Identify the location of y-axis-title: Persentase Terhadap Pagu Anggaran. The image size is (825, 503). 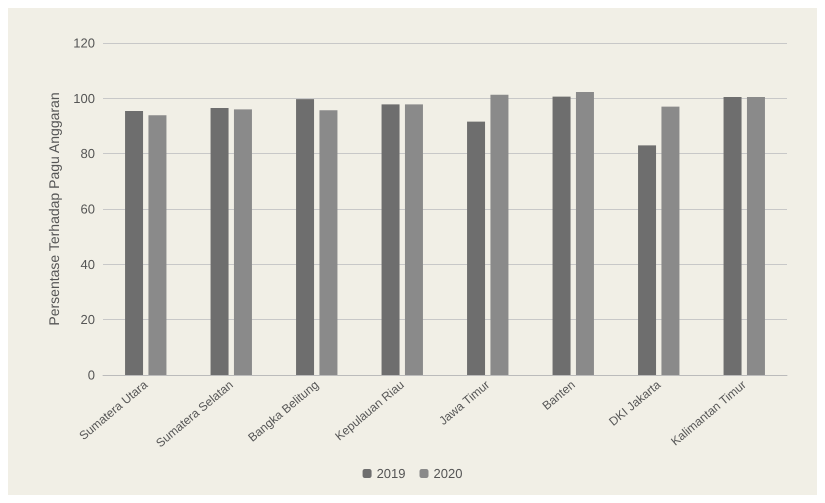
(54, 209).